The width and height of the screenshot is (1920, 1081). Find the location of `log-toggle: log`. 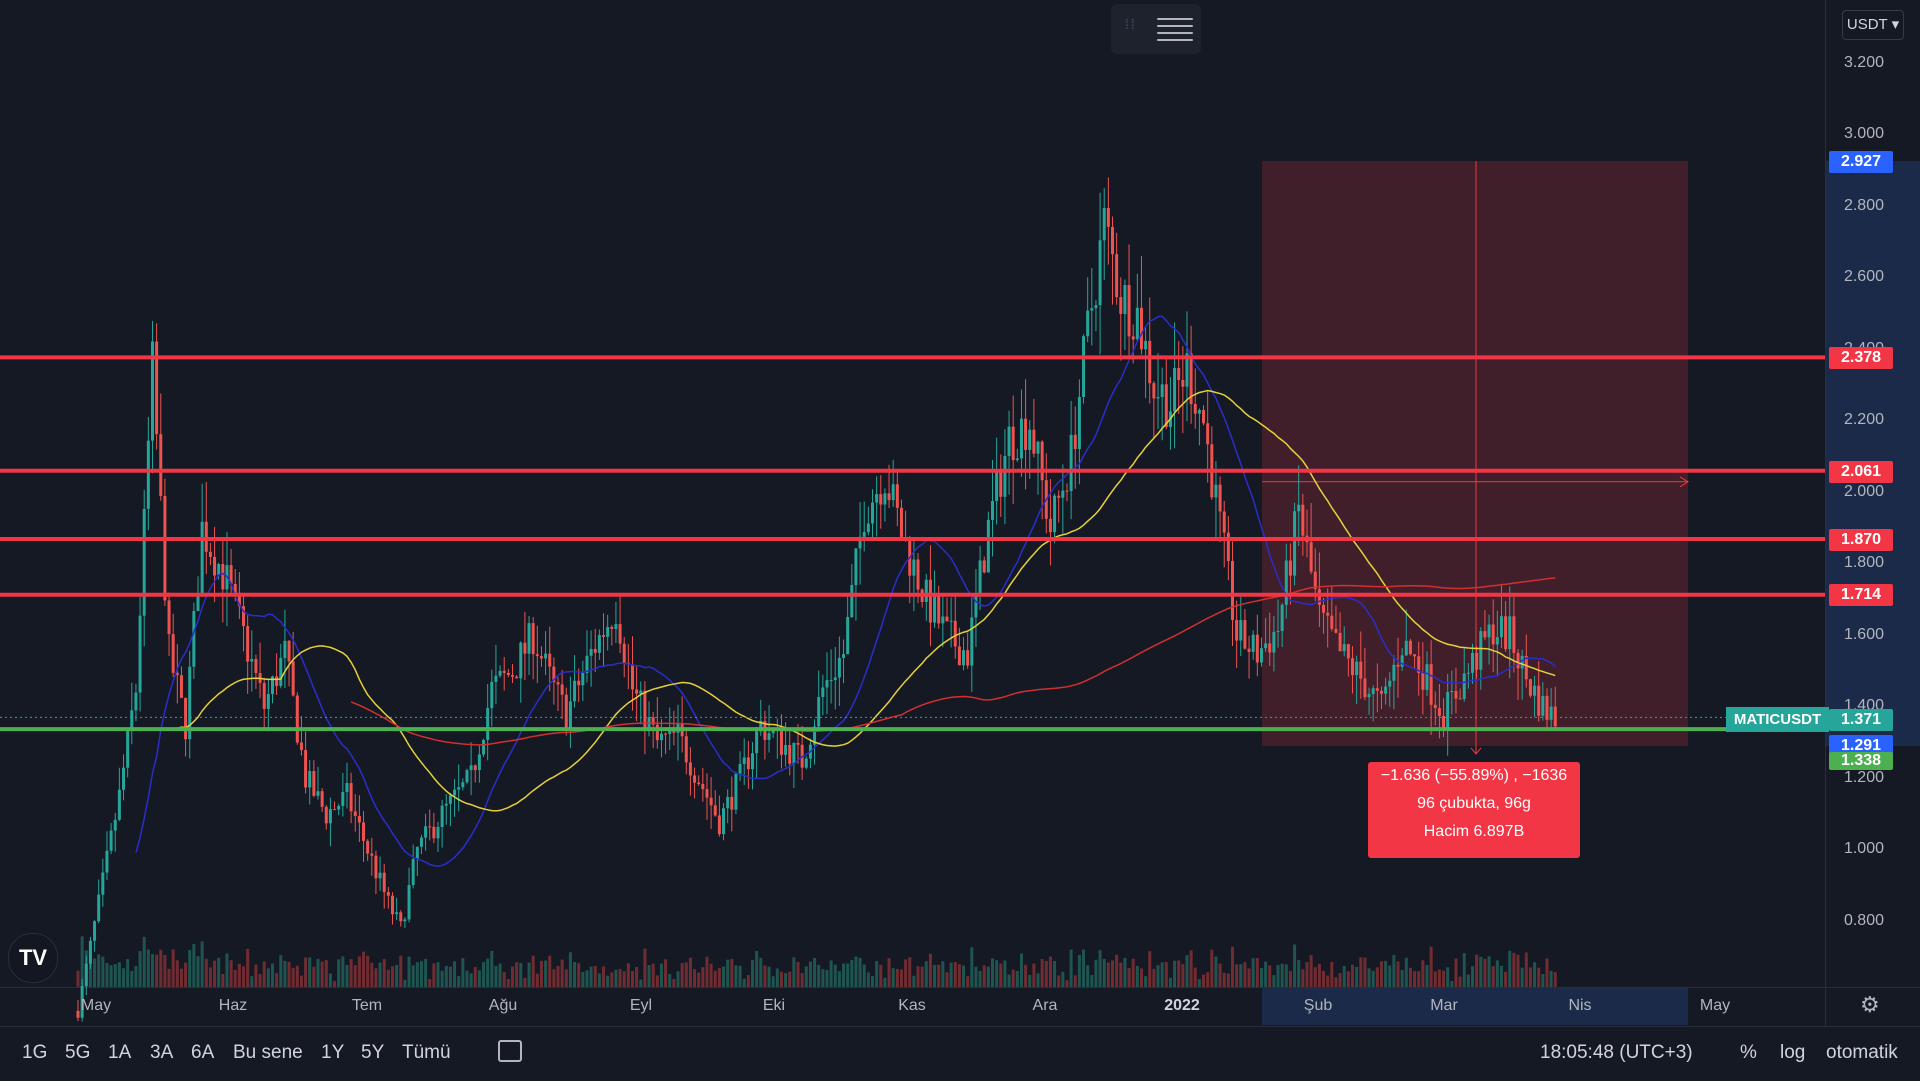

log-toggle: log is located at coordinates (1793, 1052).